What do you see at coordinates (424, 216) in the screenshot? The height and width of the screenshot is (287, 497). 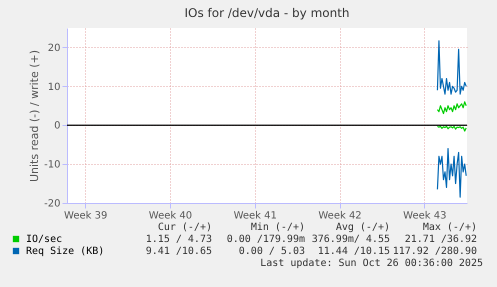 I see `x-tick-label: Week 43` at bounding box center [424, 216].